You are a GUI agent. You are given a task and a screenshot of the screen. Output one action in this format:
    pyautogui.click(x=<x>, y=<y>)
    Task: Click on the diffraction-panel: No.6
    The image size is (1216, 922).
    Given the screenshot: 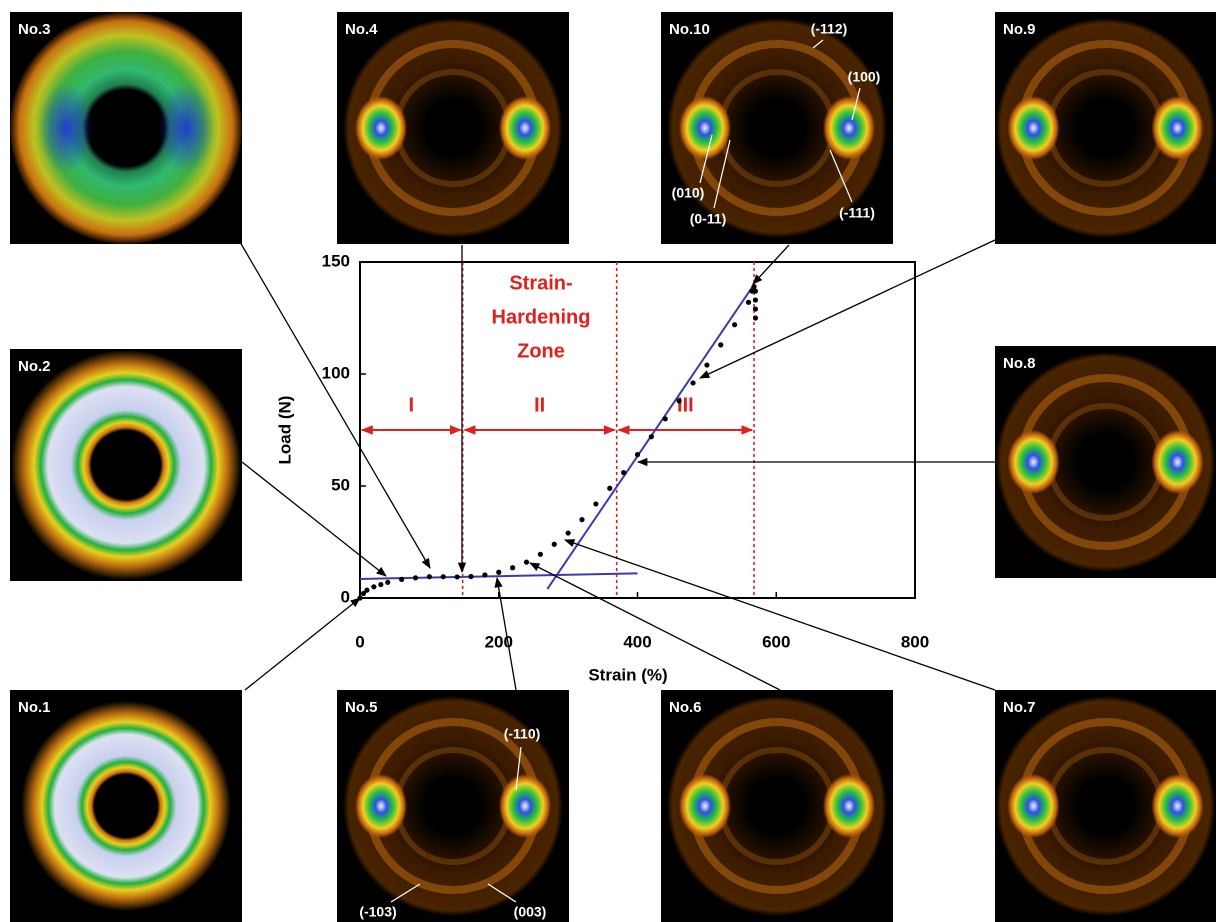 What is the action you would take?
    pyautogui.click(x=777, y=806)
    